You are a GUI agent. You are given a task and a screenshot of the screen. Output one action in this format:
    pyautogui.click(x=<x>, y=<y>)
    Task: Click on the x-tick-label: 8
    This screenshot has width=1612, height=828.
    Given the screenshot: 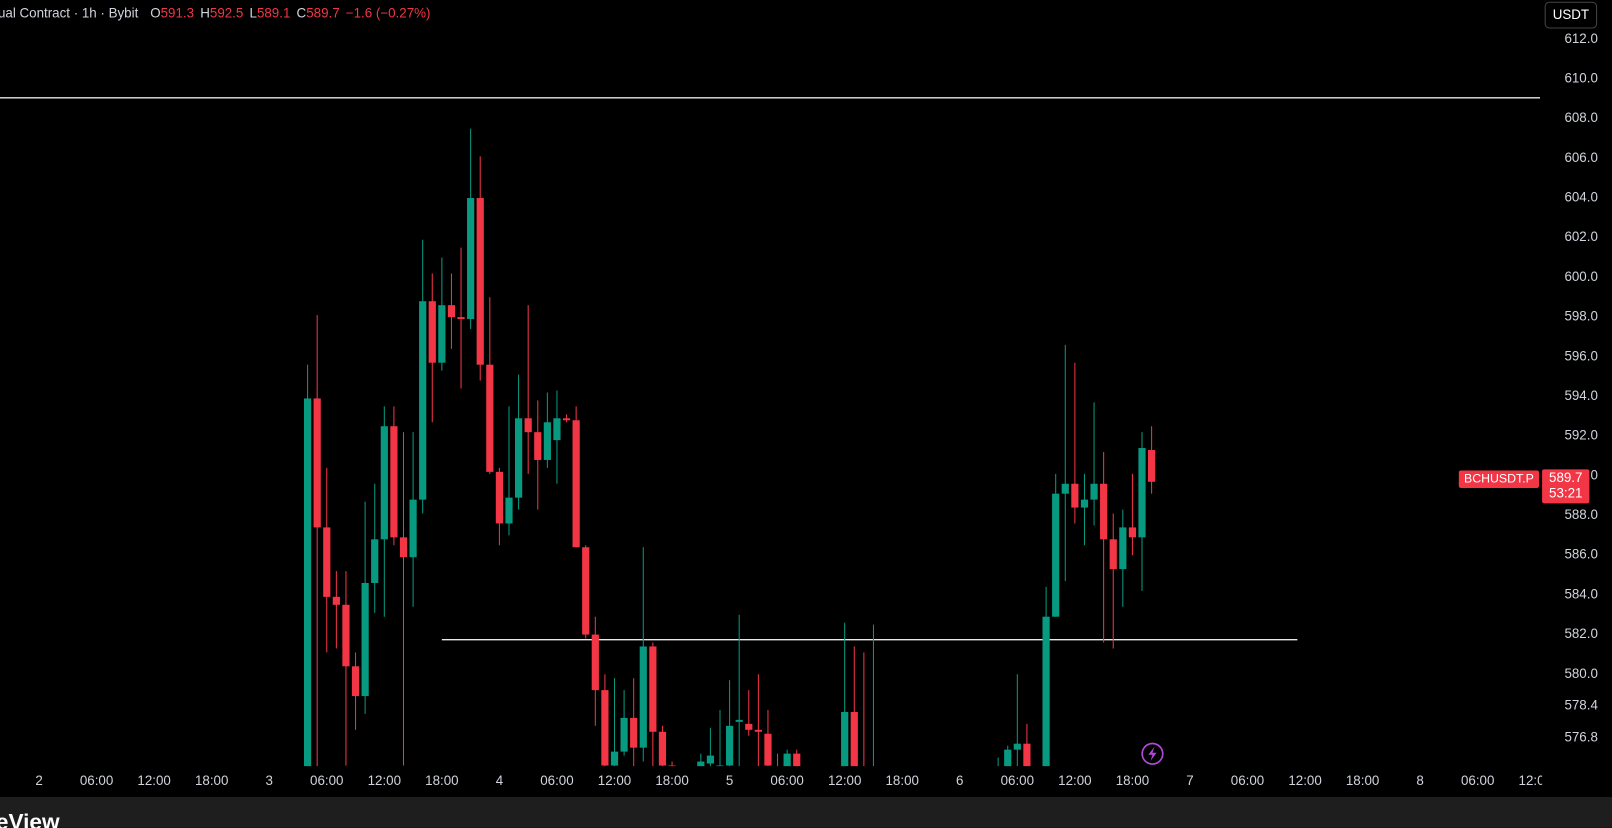 What is the action you would take?
    pyautogui.click(x=1419, y=780)
    